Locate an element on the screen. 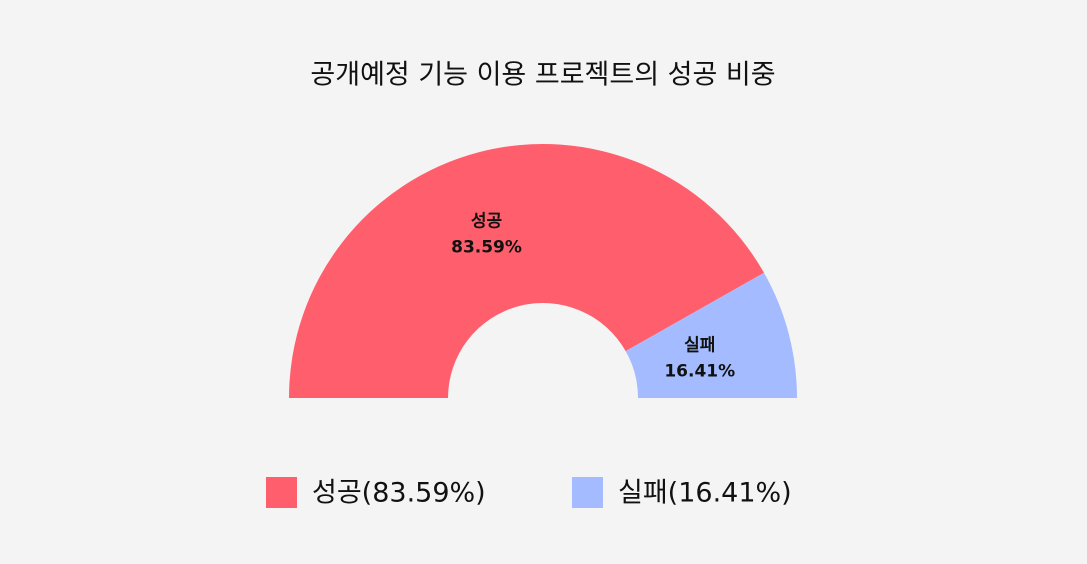  slice-category: 실패 is located at coordinates (699, 346).